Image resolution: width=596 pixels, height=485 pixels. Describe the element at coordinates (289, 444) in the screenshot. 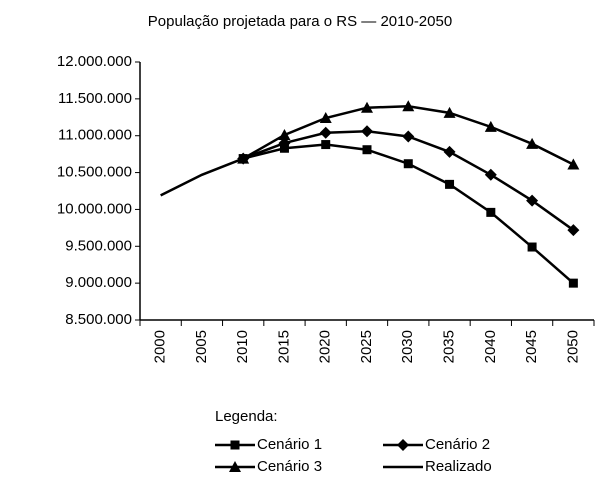

I see `legend-label: Cenário 1` at that location.